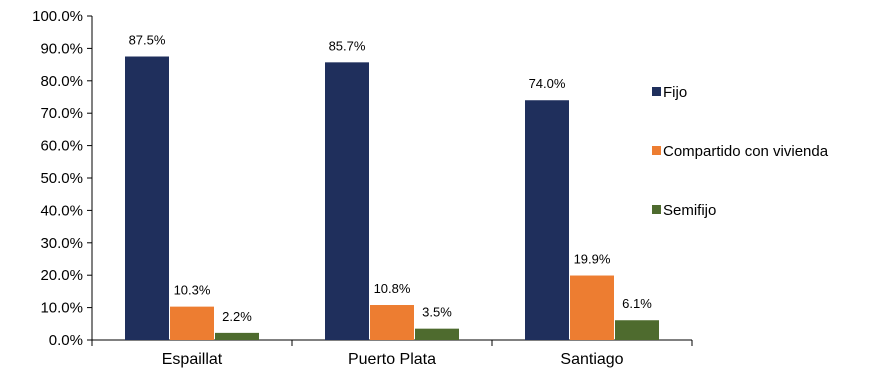  What do you see at coordinates (746, 151) in the screenshot?
I see `legend-label: Compartido con vivienda` at bounding box center [746, 151].